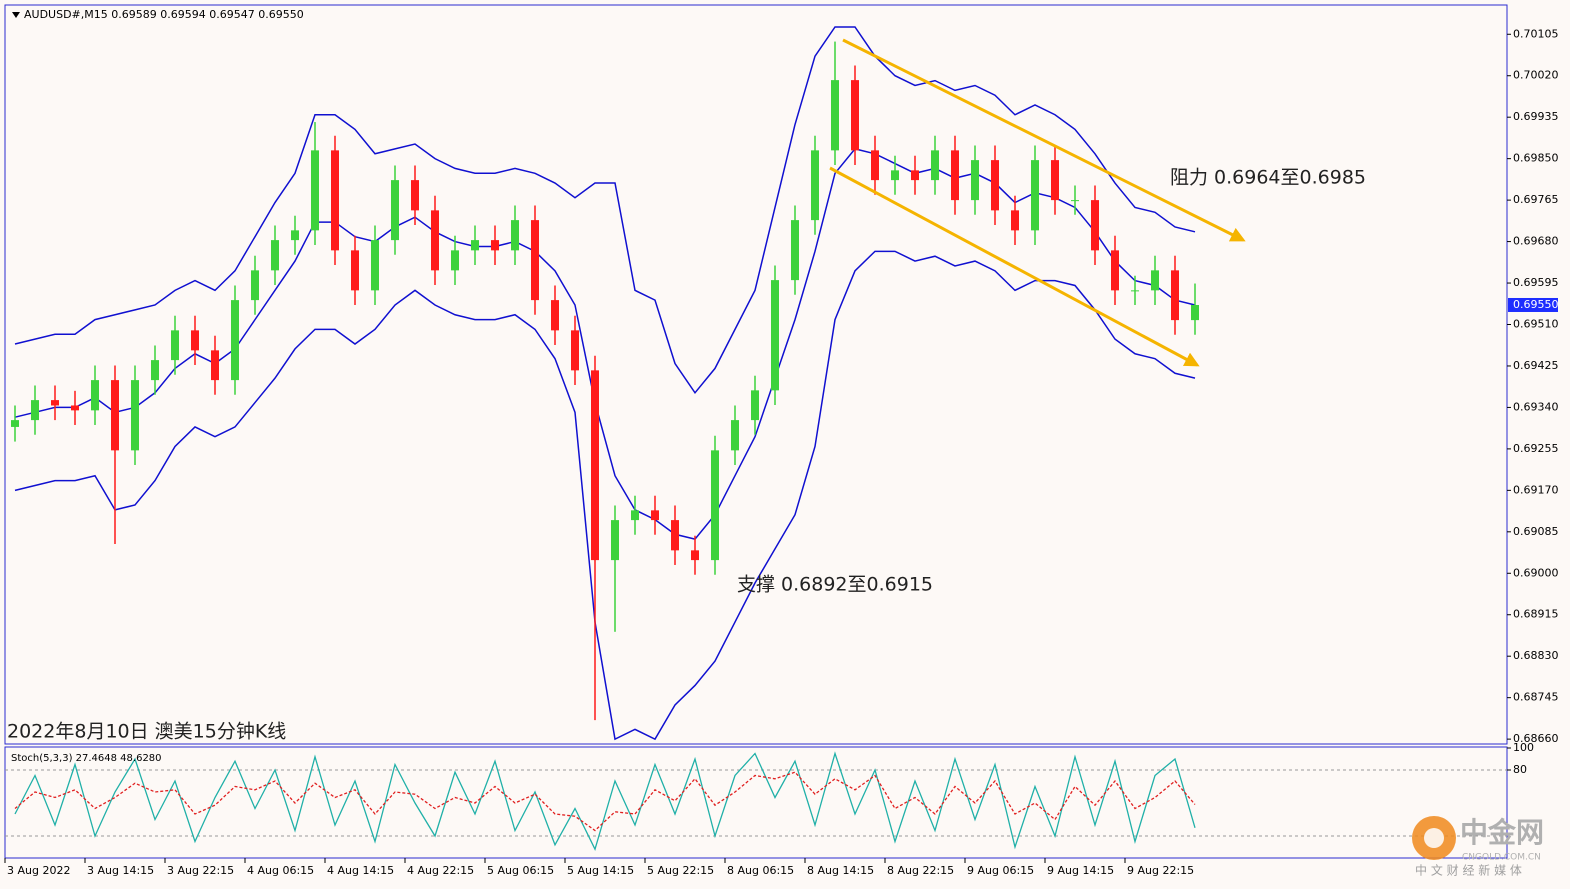  Describe the element at coordinates (1536, 199) in the screenshot. I see `y-tick-label: 0.69765` at that location.